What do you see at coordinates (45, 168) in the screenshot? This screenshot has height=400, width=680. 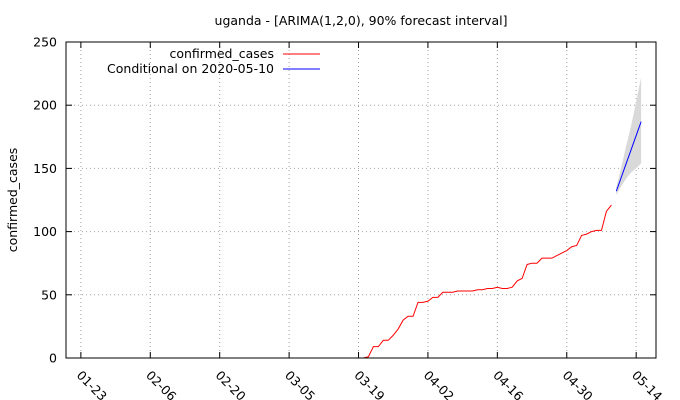 I see `y-tick-label: 150` at bounding box center [45, 168].